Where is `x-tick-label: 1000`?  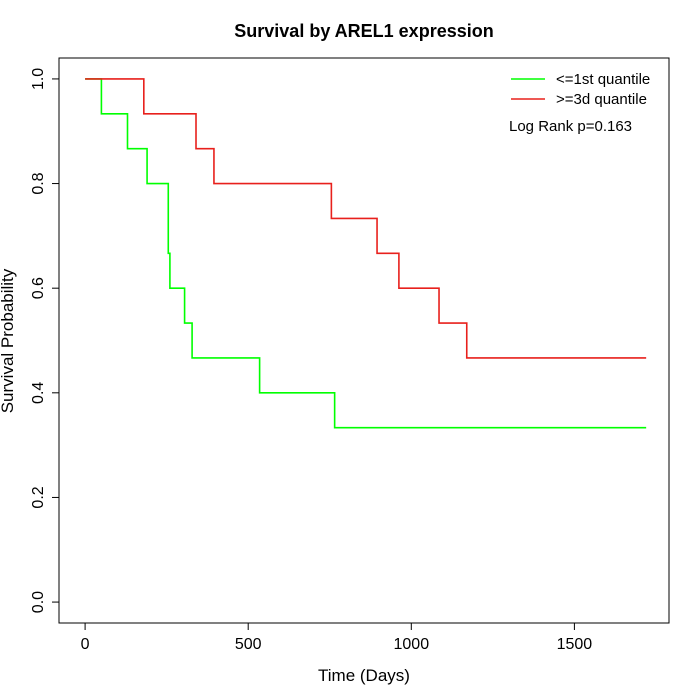 x-tick-label: 1000 is located at coordinates (412, 644).